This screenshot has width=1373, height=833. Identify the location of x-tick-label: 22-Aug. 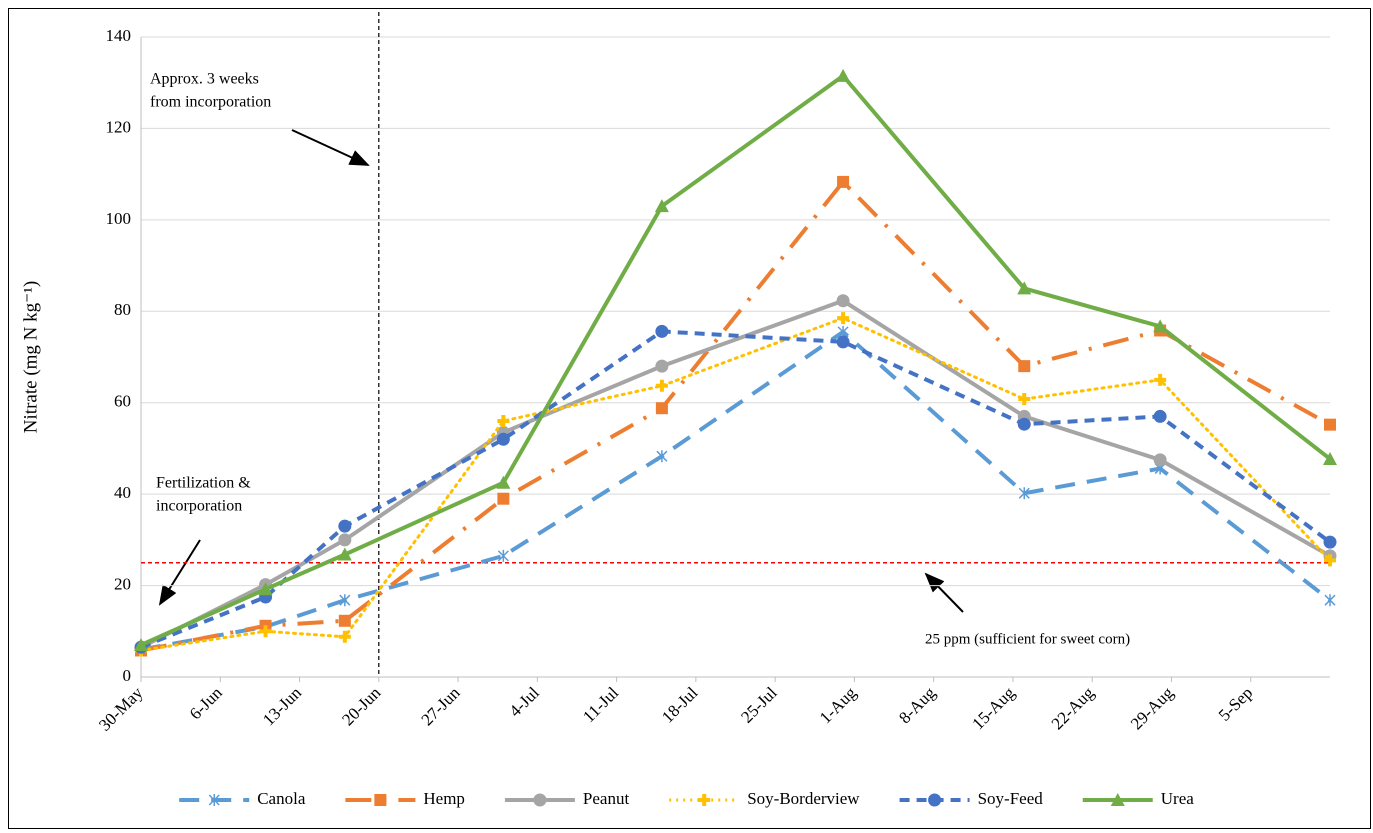
(1073, 708).